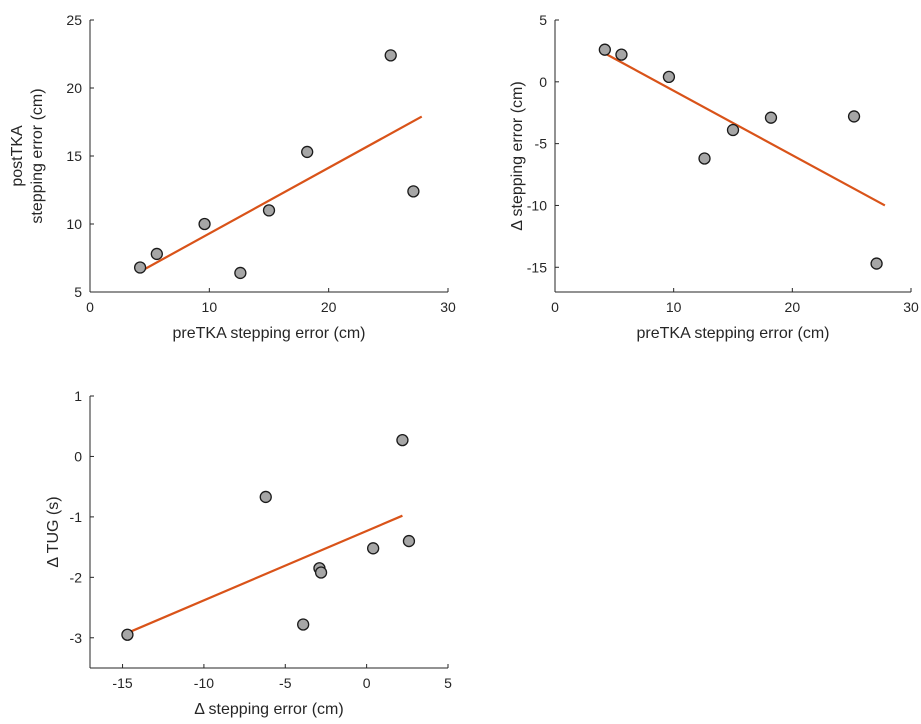 The height and width of the screenshot is (724, 921). I want to click on x-axis-label: Δ stepping error (cm), so click(268, 709).